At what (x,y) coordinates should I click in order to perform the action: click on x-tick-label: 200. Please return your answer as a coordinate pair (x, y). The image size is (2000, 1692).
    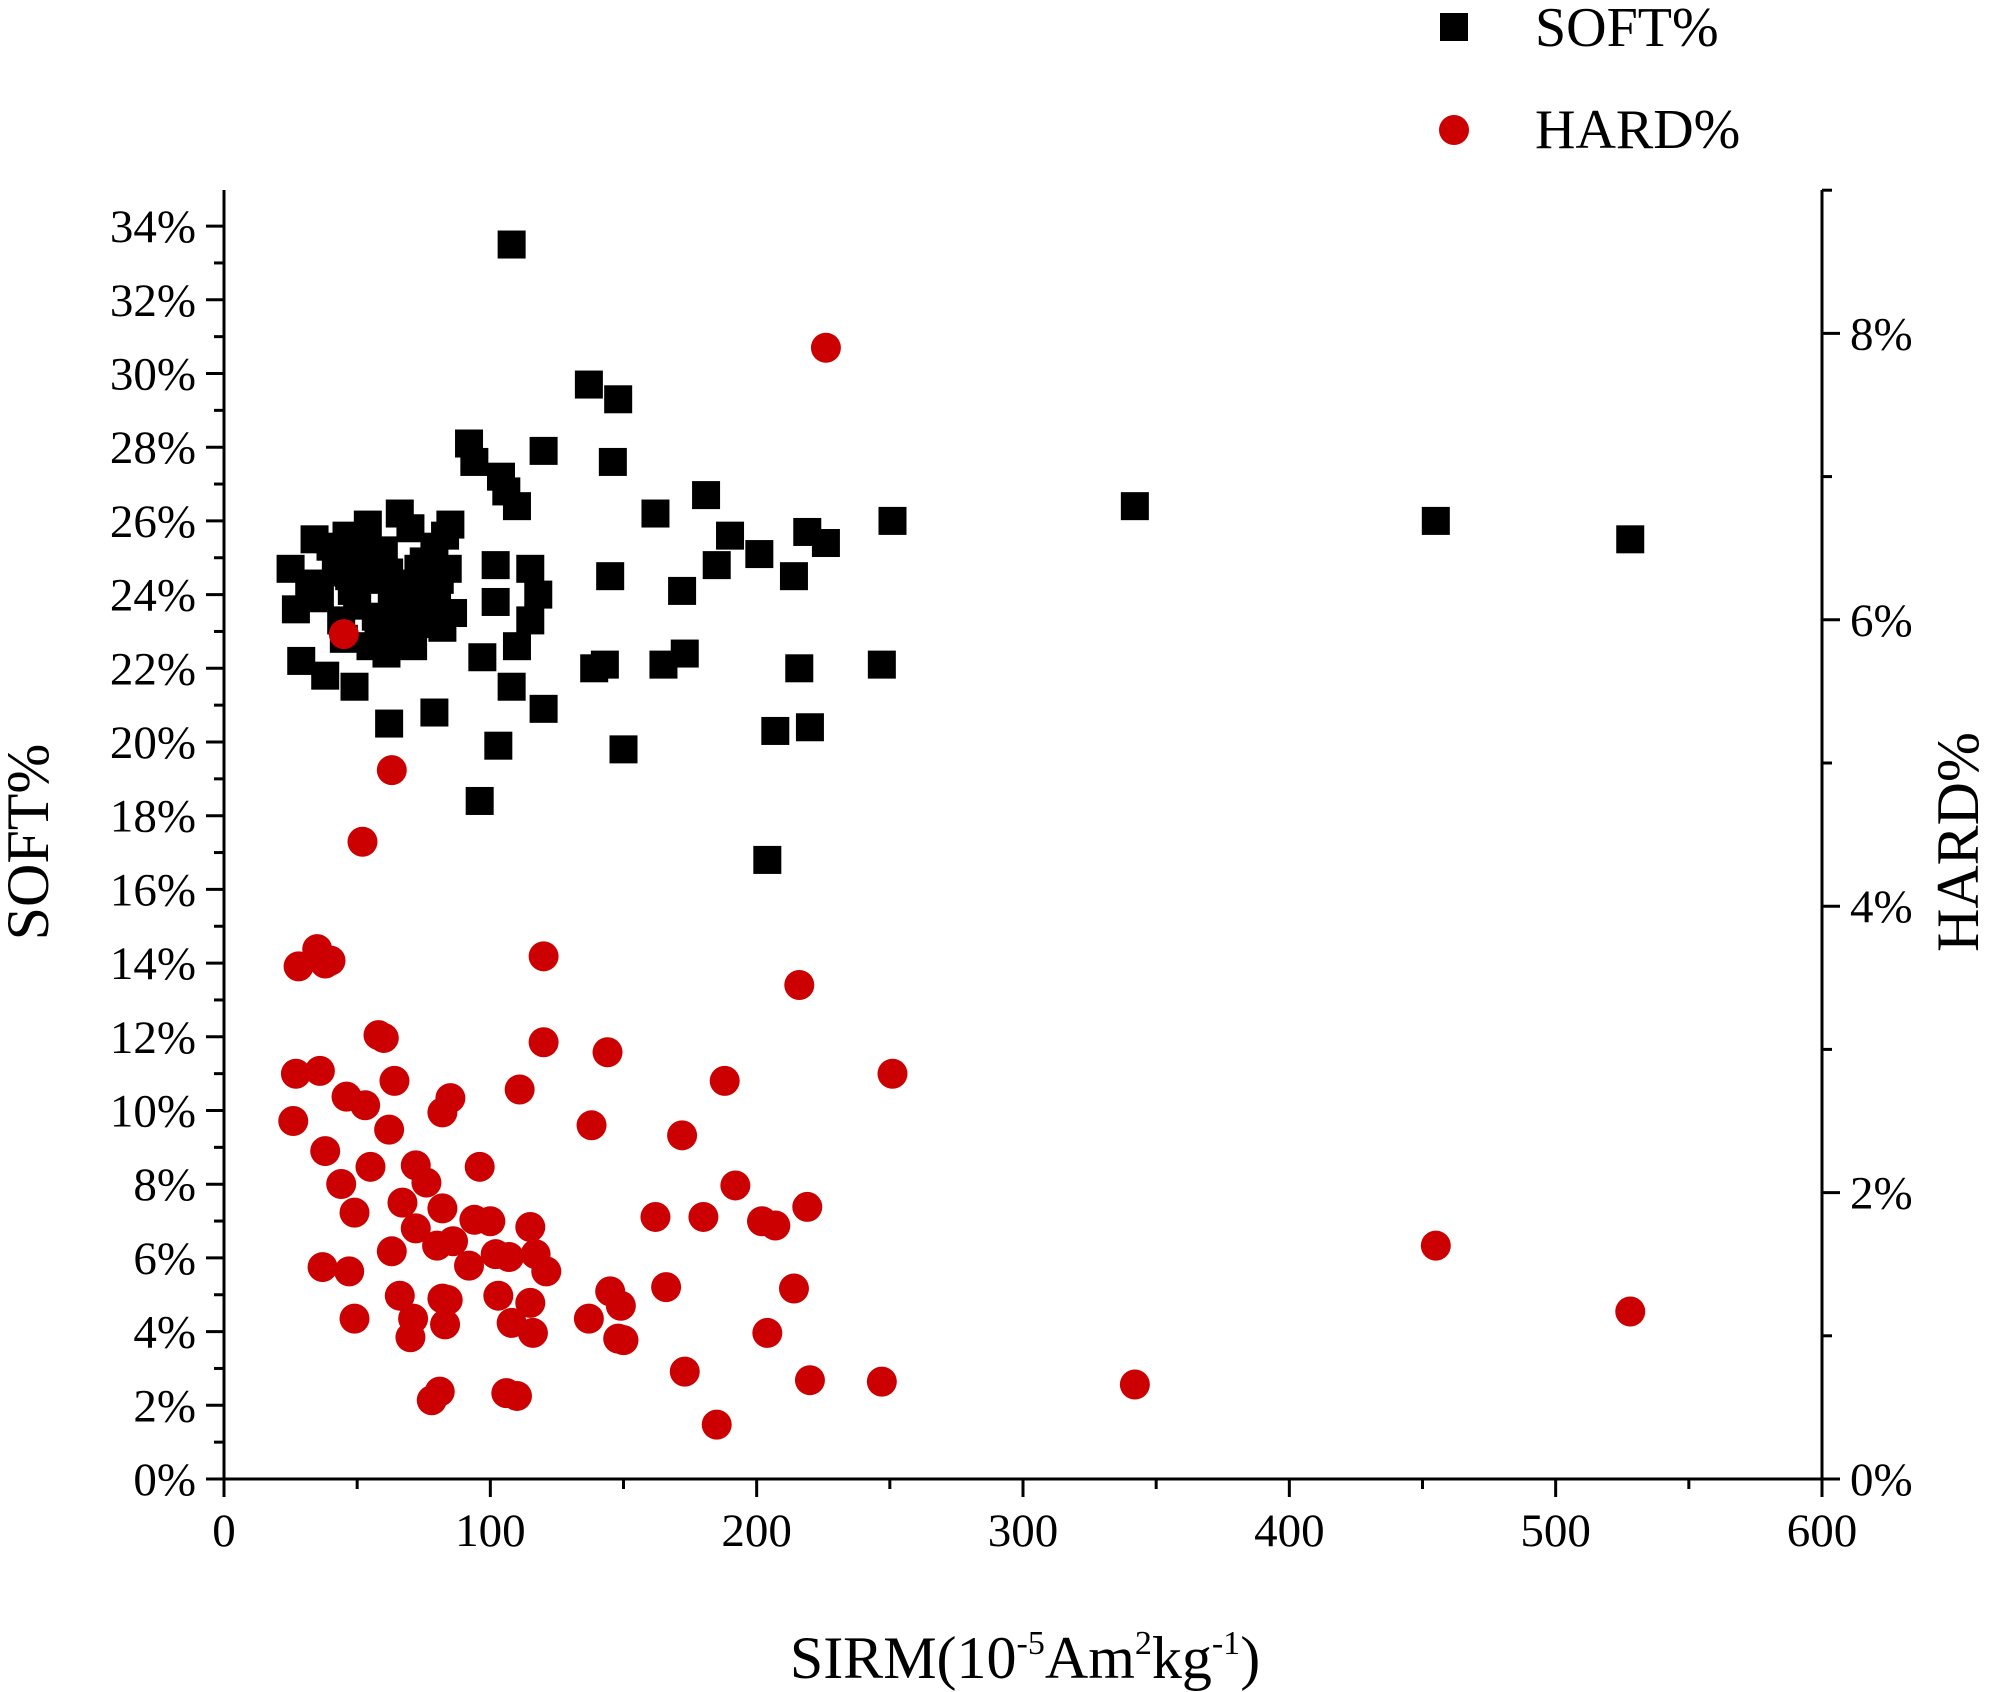
    Looking at the image, I should click on (756, 1531).